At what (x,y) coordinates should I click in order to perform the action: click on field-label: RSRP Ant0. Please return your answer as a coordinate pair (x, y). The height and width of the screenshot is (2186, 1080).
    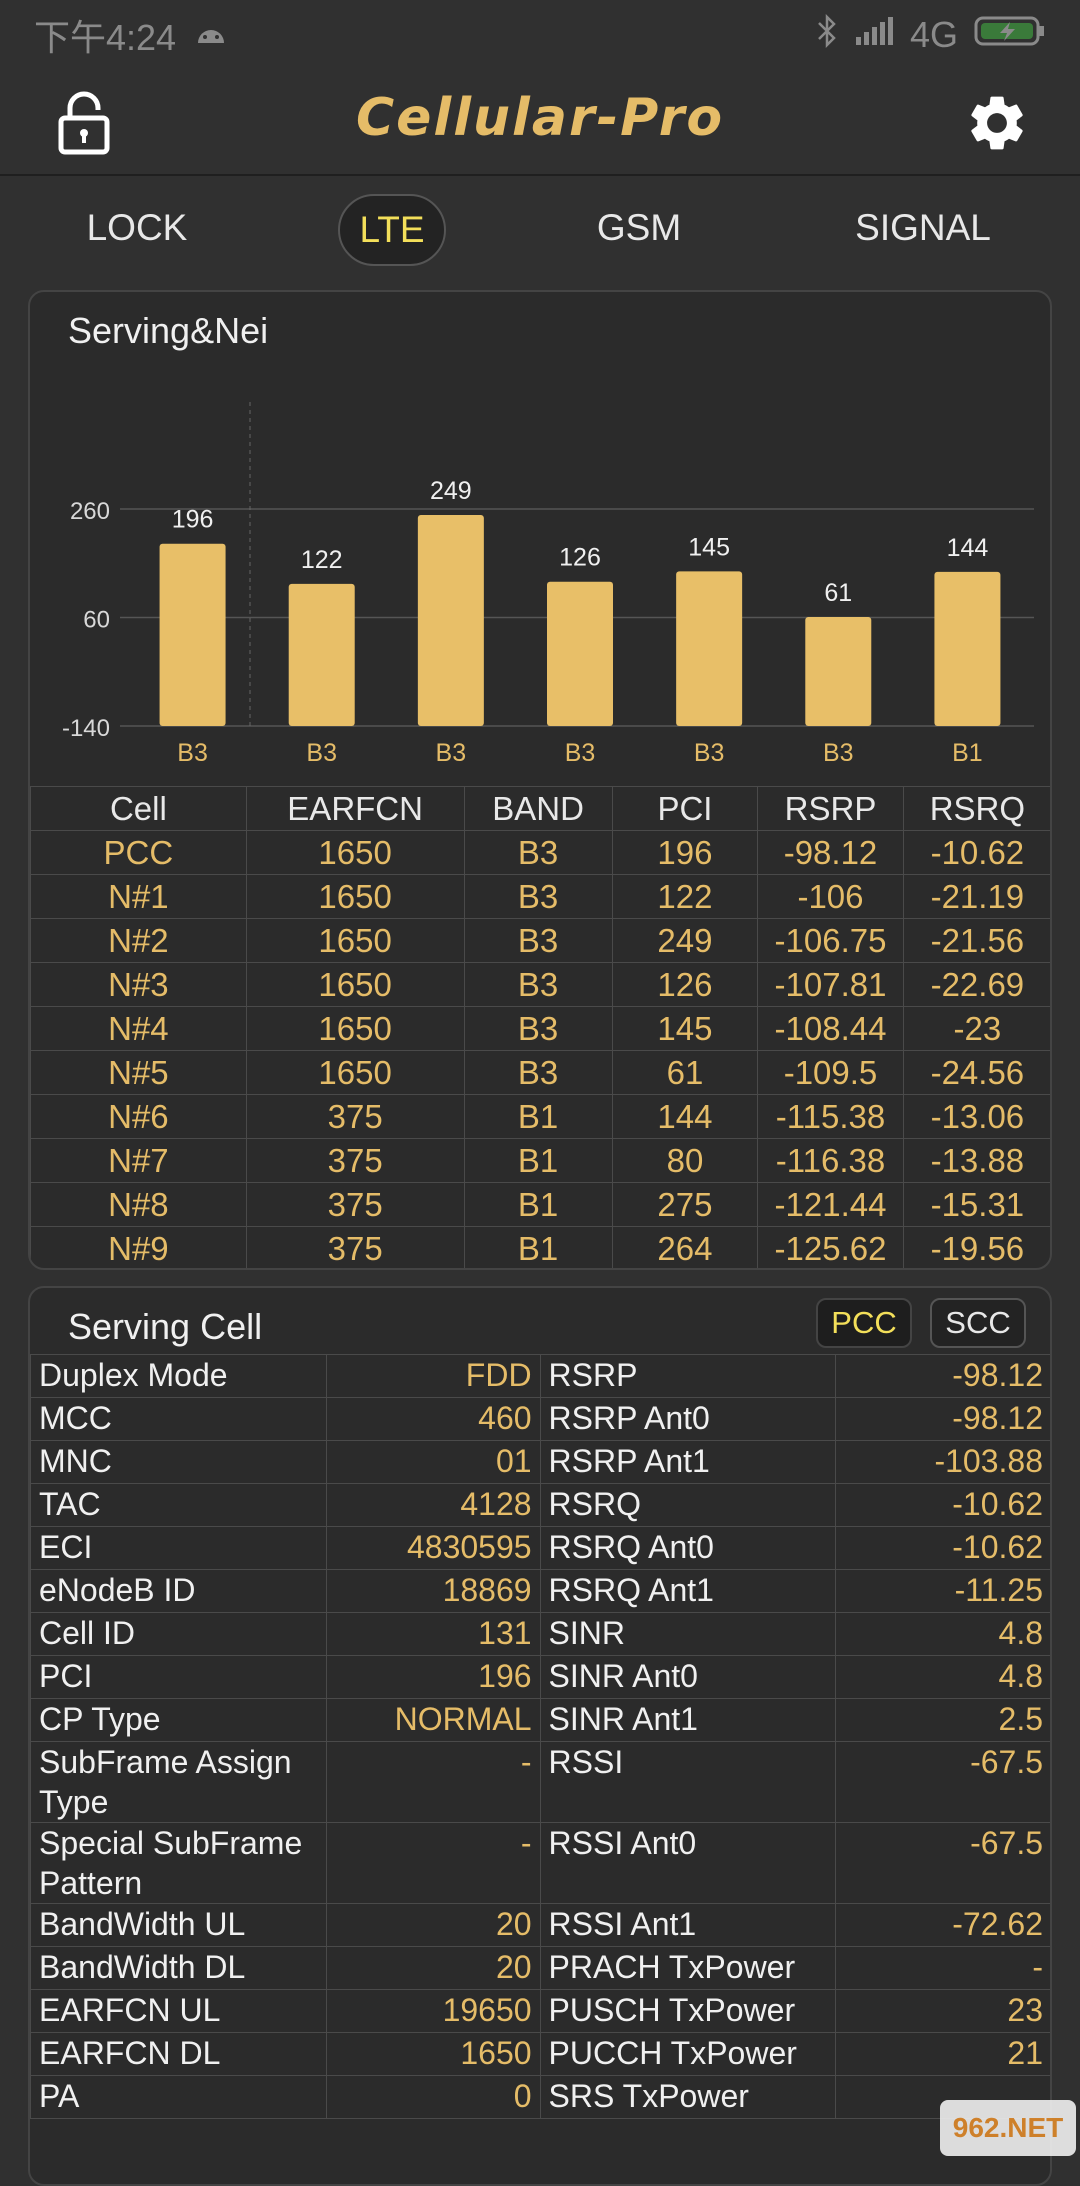
    Looking at the image, I should click on (688, 1419).